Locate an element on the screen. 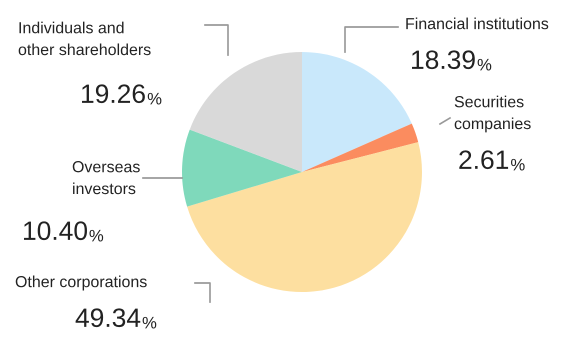 The image size is (582, 340). slice-label: Overseas investors is located at coordinates (106, 177).